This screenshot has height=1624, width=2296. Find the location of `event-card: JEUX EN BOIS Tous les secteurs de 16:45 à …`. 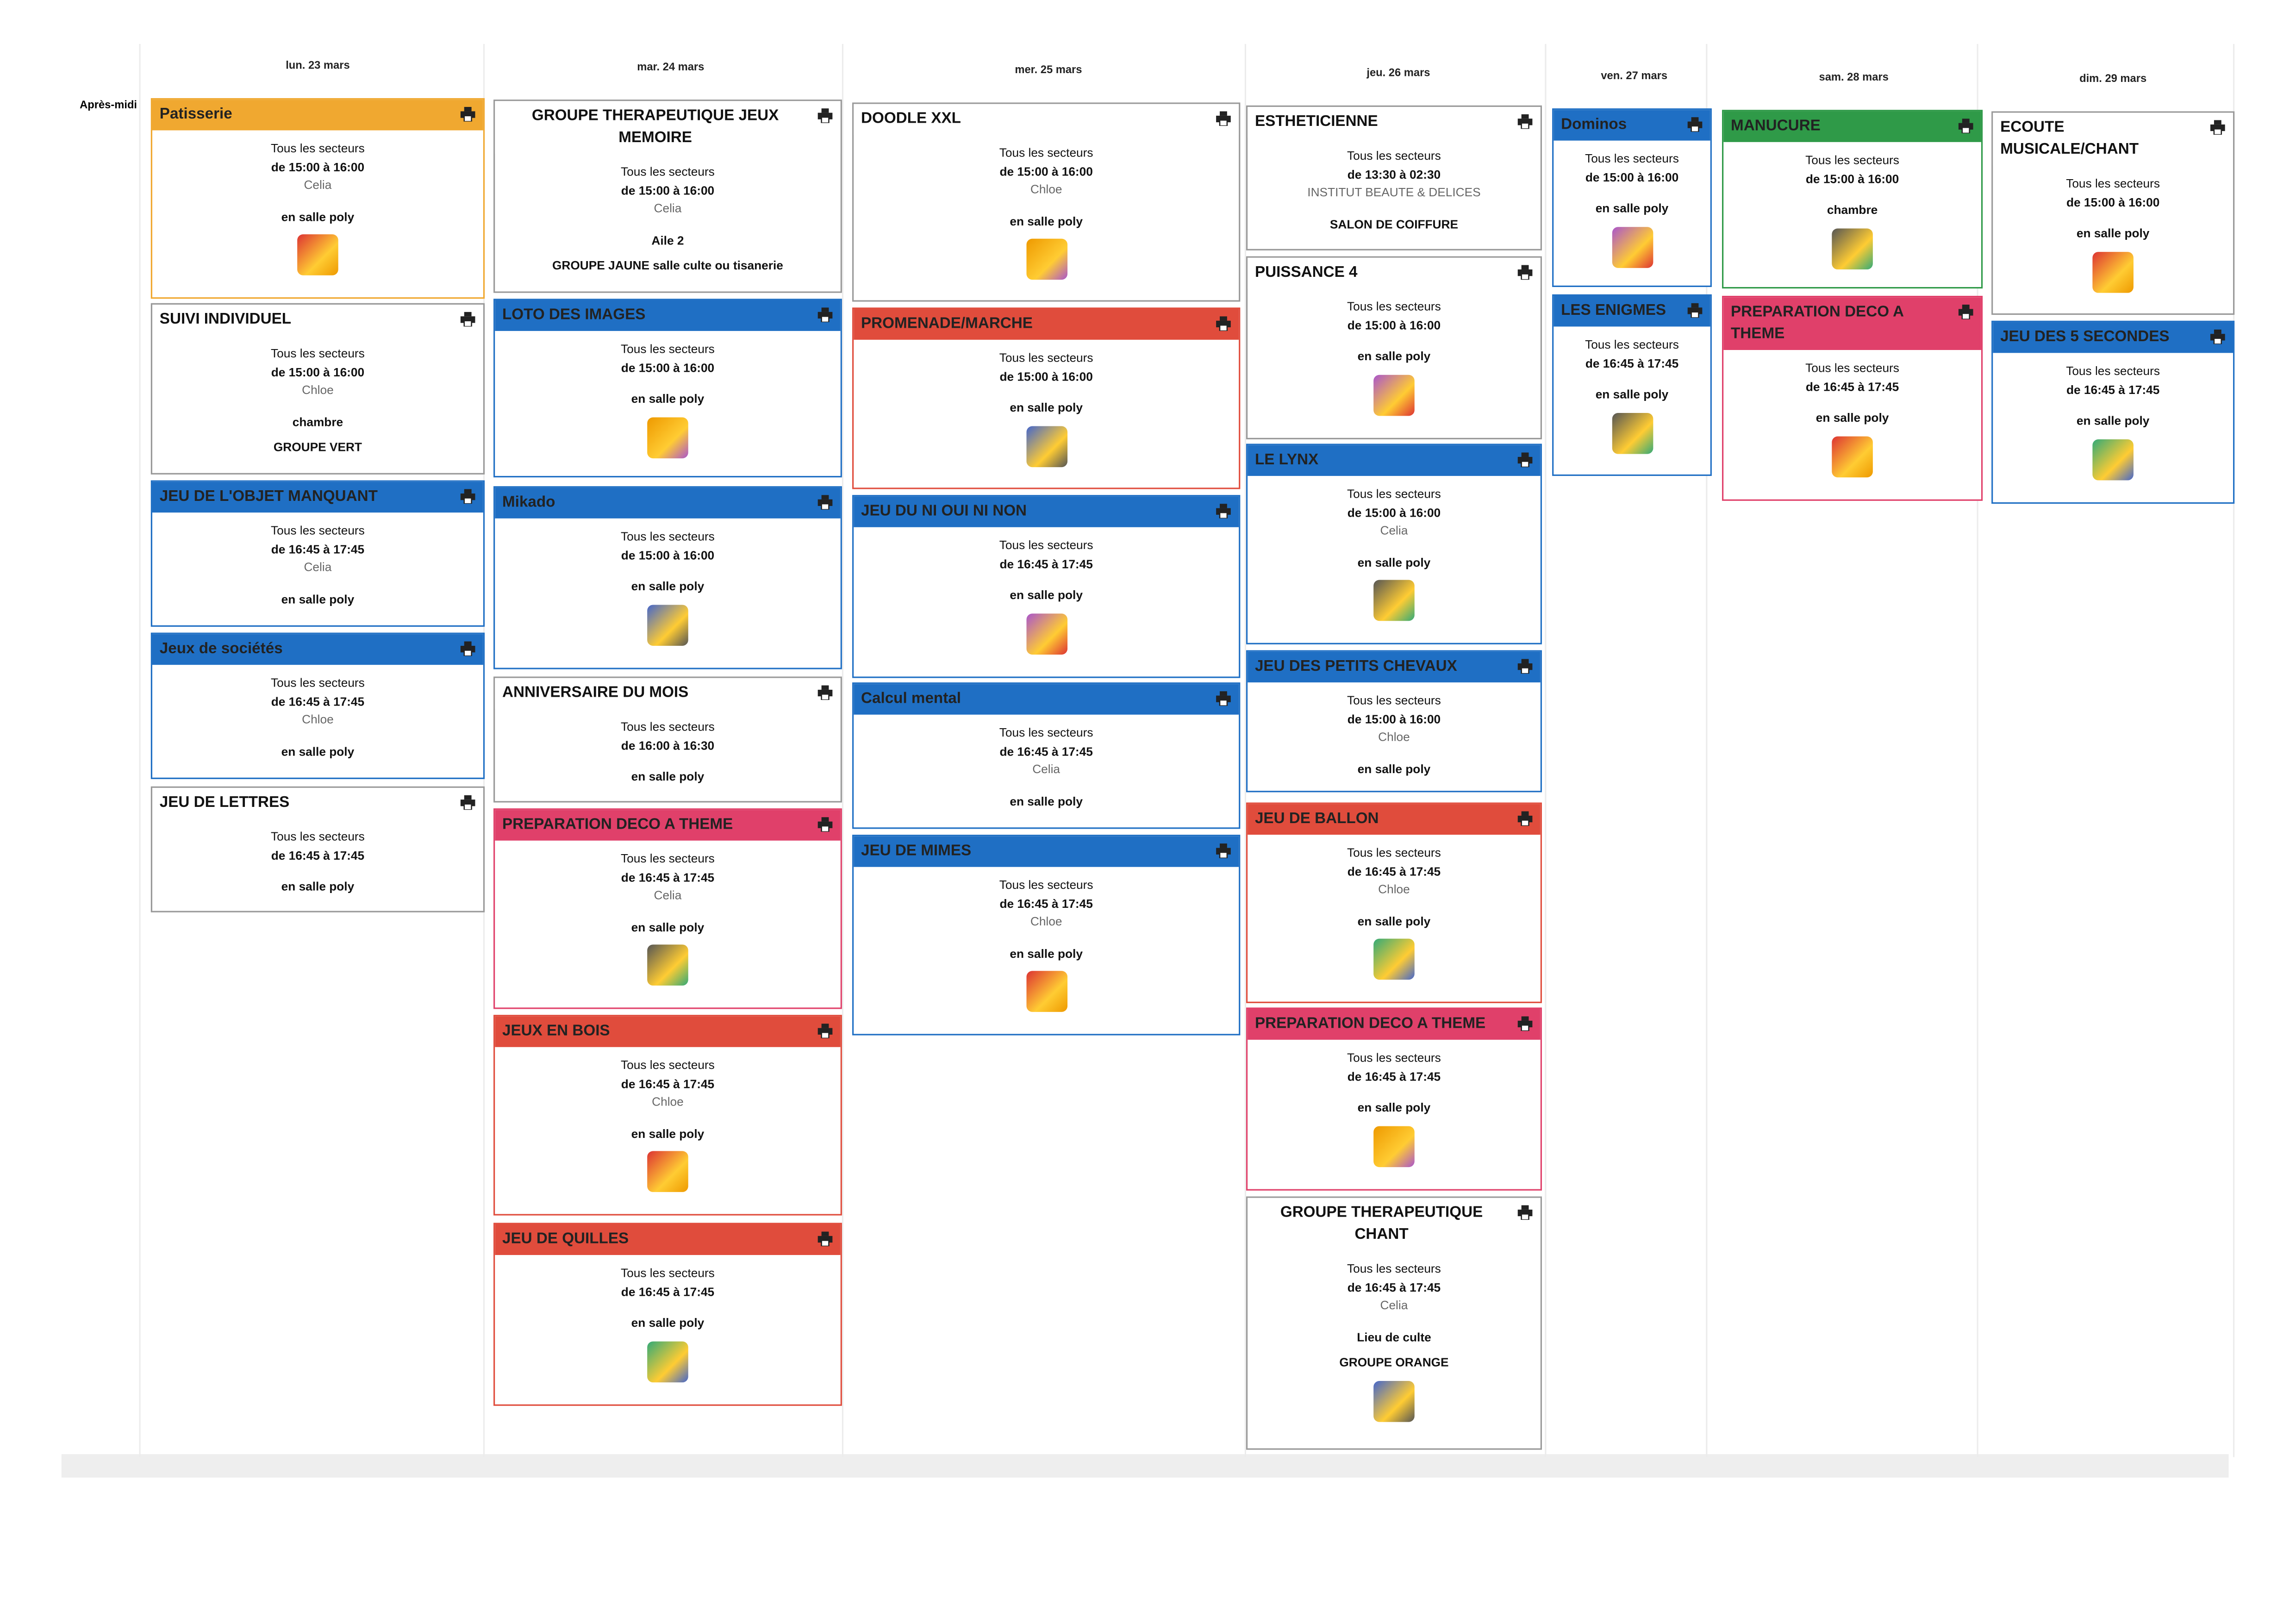

event-card: JEUX EN BOIS Tous les secteurs de 16:45 à … is located at coordinates (667, 1115).